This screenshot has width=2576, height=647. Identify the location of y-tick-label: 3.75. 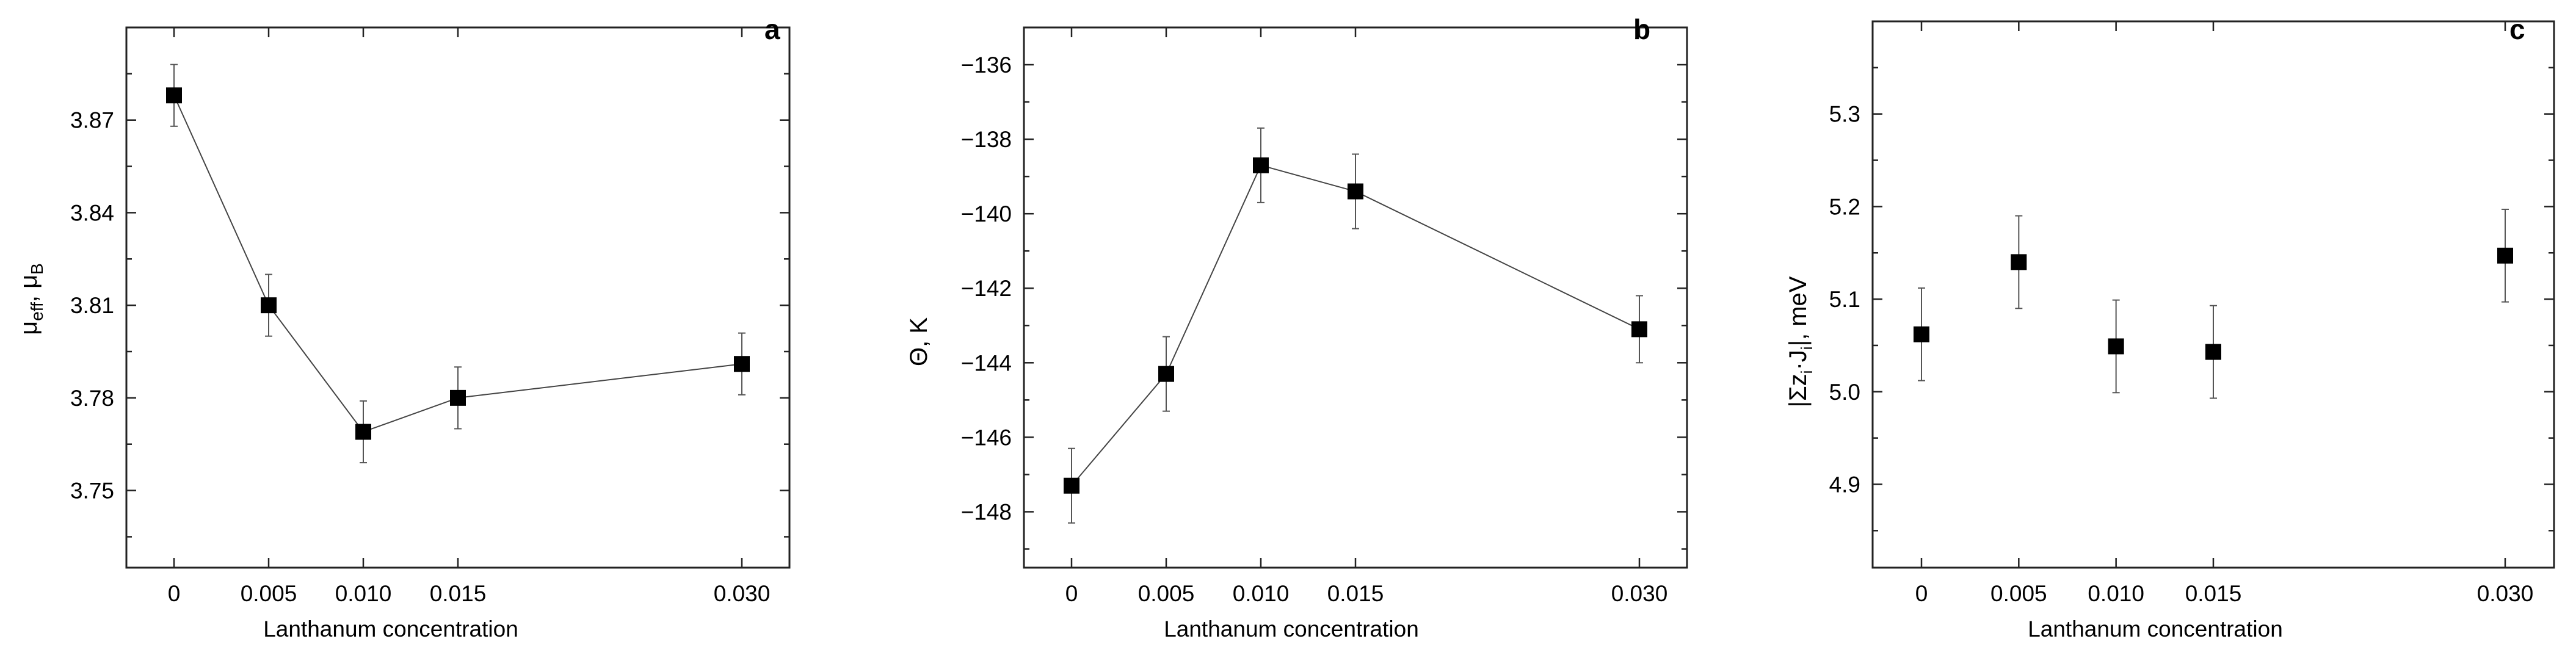
(92, 491).